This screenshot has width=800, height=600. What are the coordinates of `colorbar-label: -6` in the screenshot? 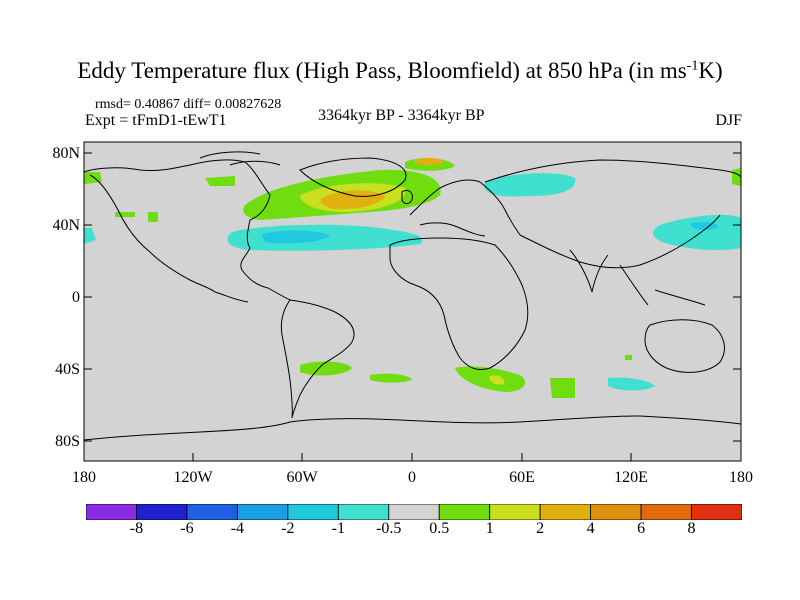 It's located at (187, 528).